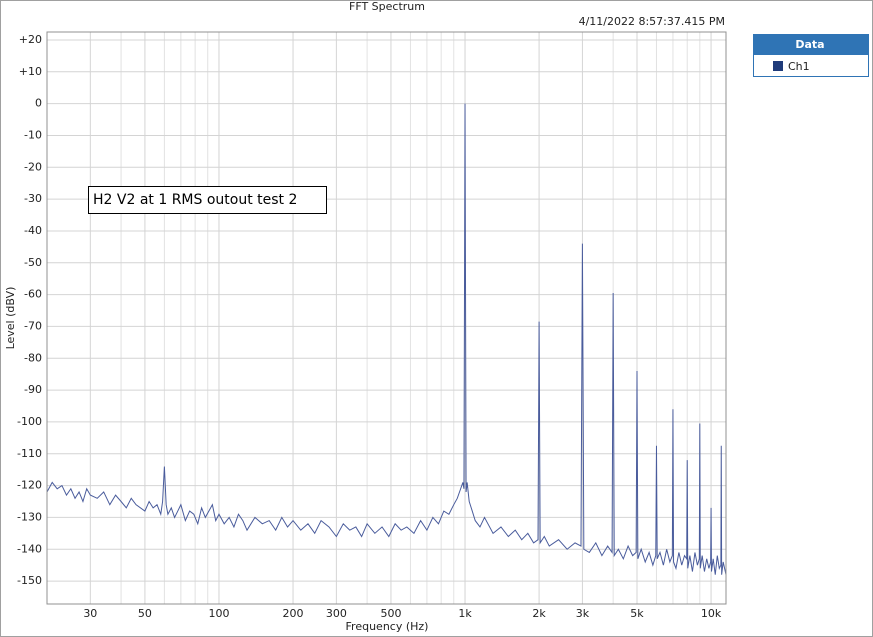 The height and width of the screenshot is (637, 873). Describe the element at coordinates (336, 613) in the screenshot. I see `x-tick-label: 300` at that location.